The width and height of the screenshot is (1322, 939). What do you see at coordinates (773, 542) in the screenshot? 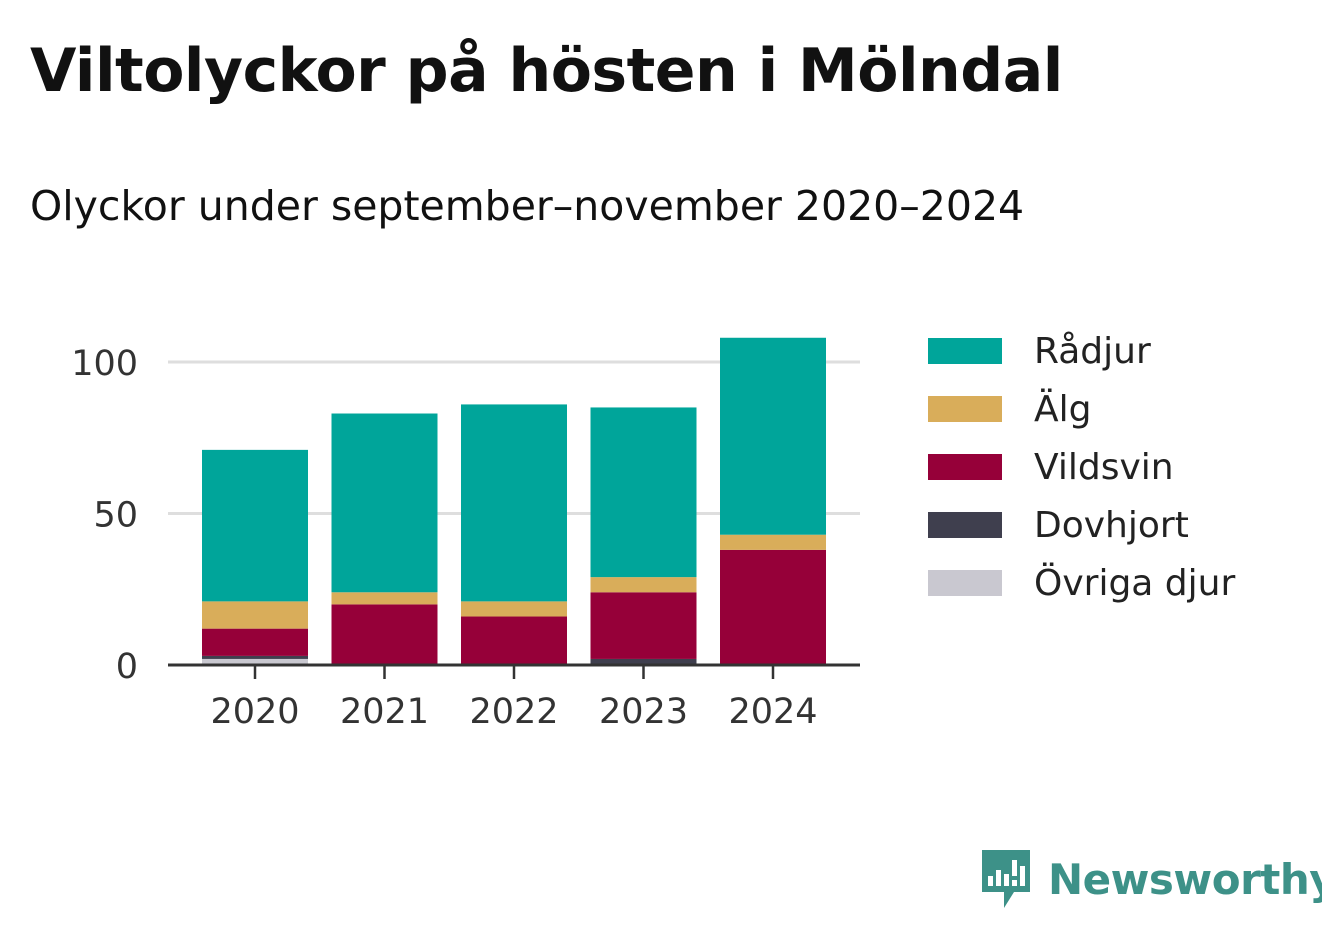
I see `bar-2024-älg` at bounding box center [773, 542].